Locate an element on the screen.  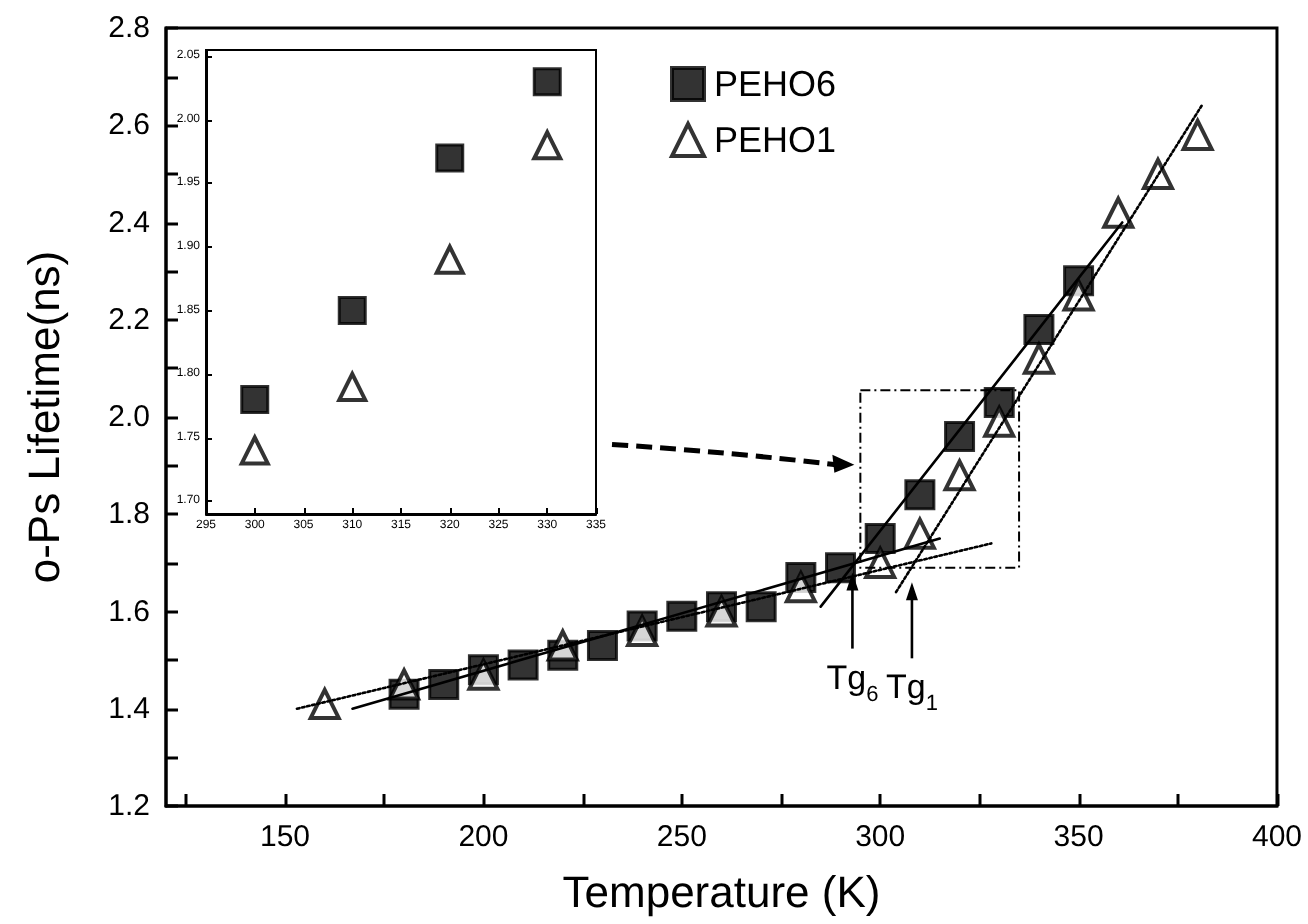
y-tick-label: 1.8 is located at coordinates (129, 514).